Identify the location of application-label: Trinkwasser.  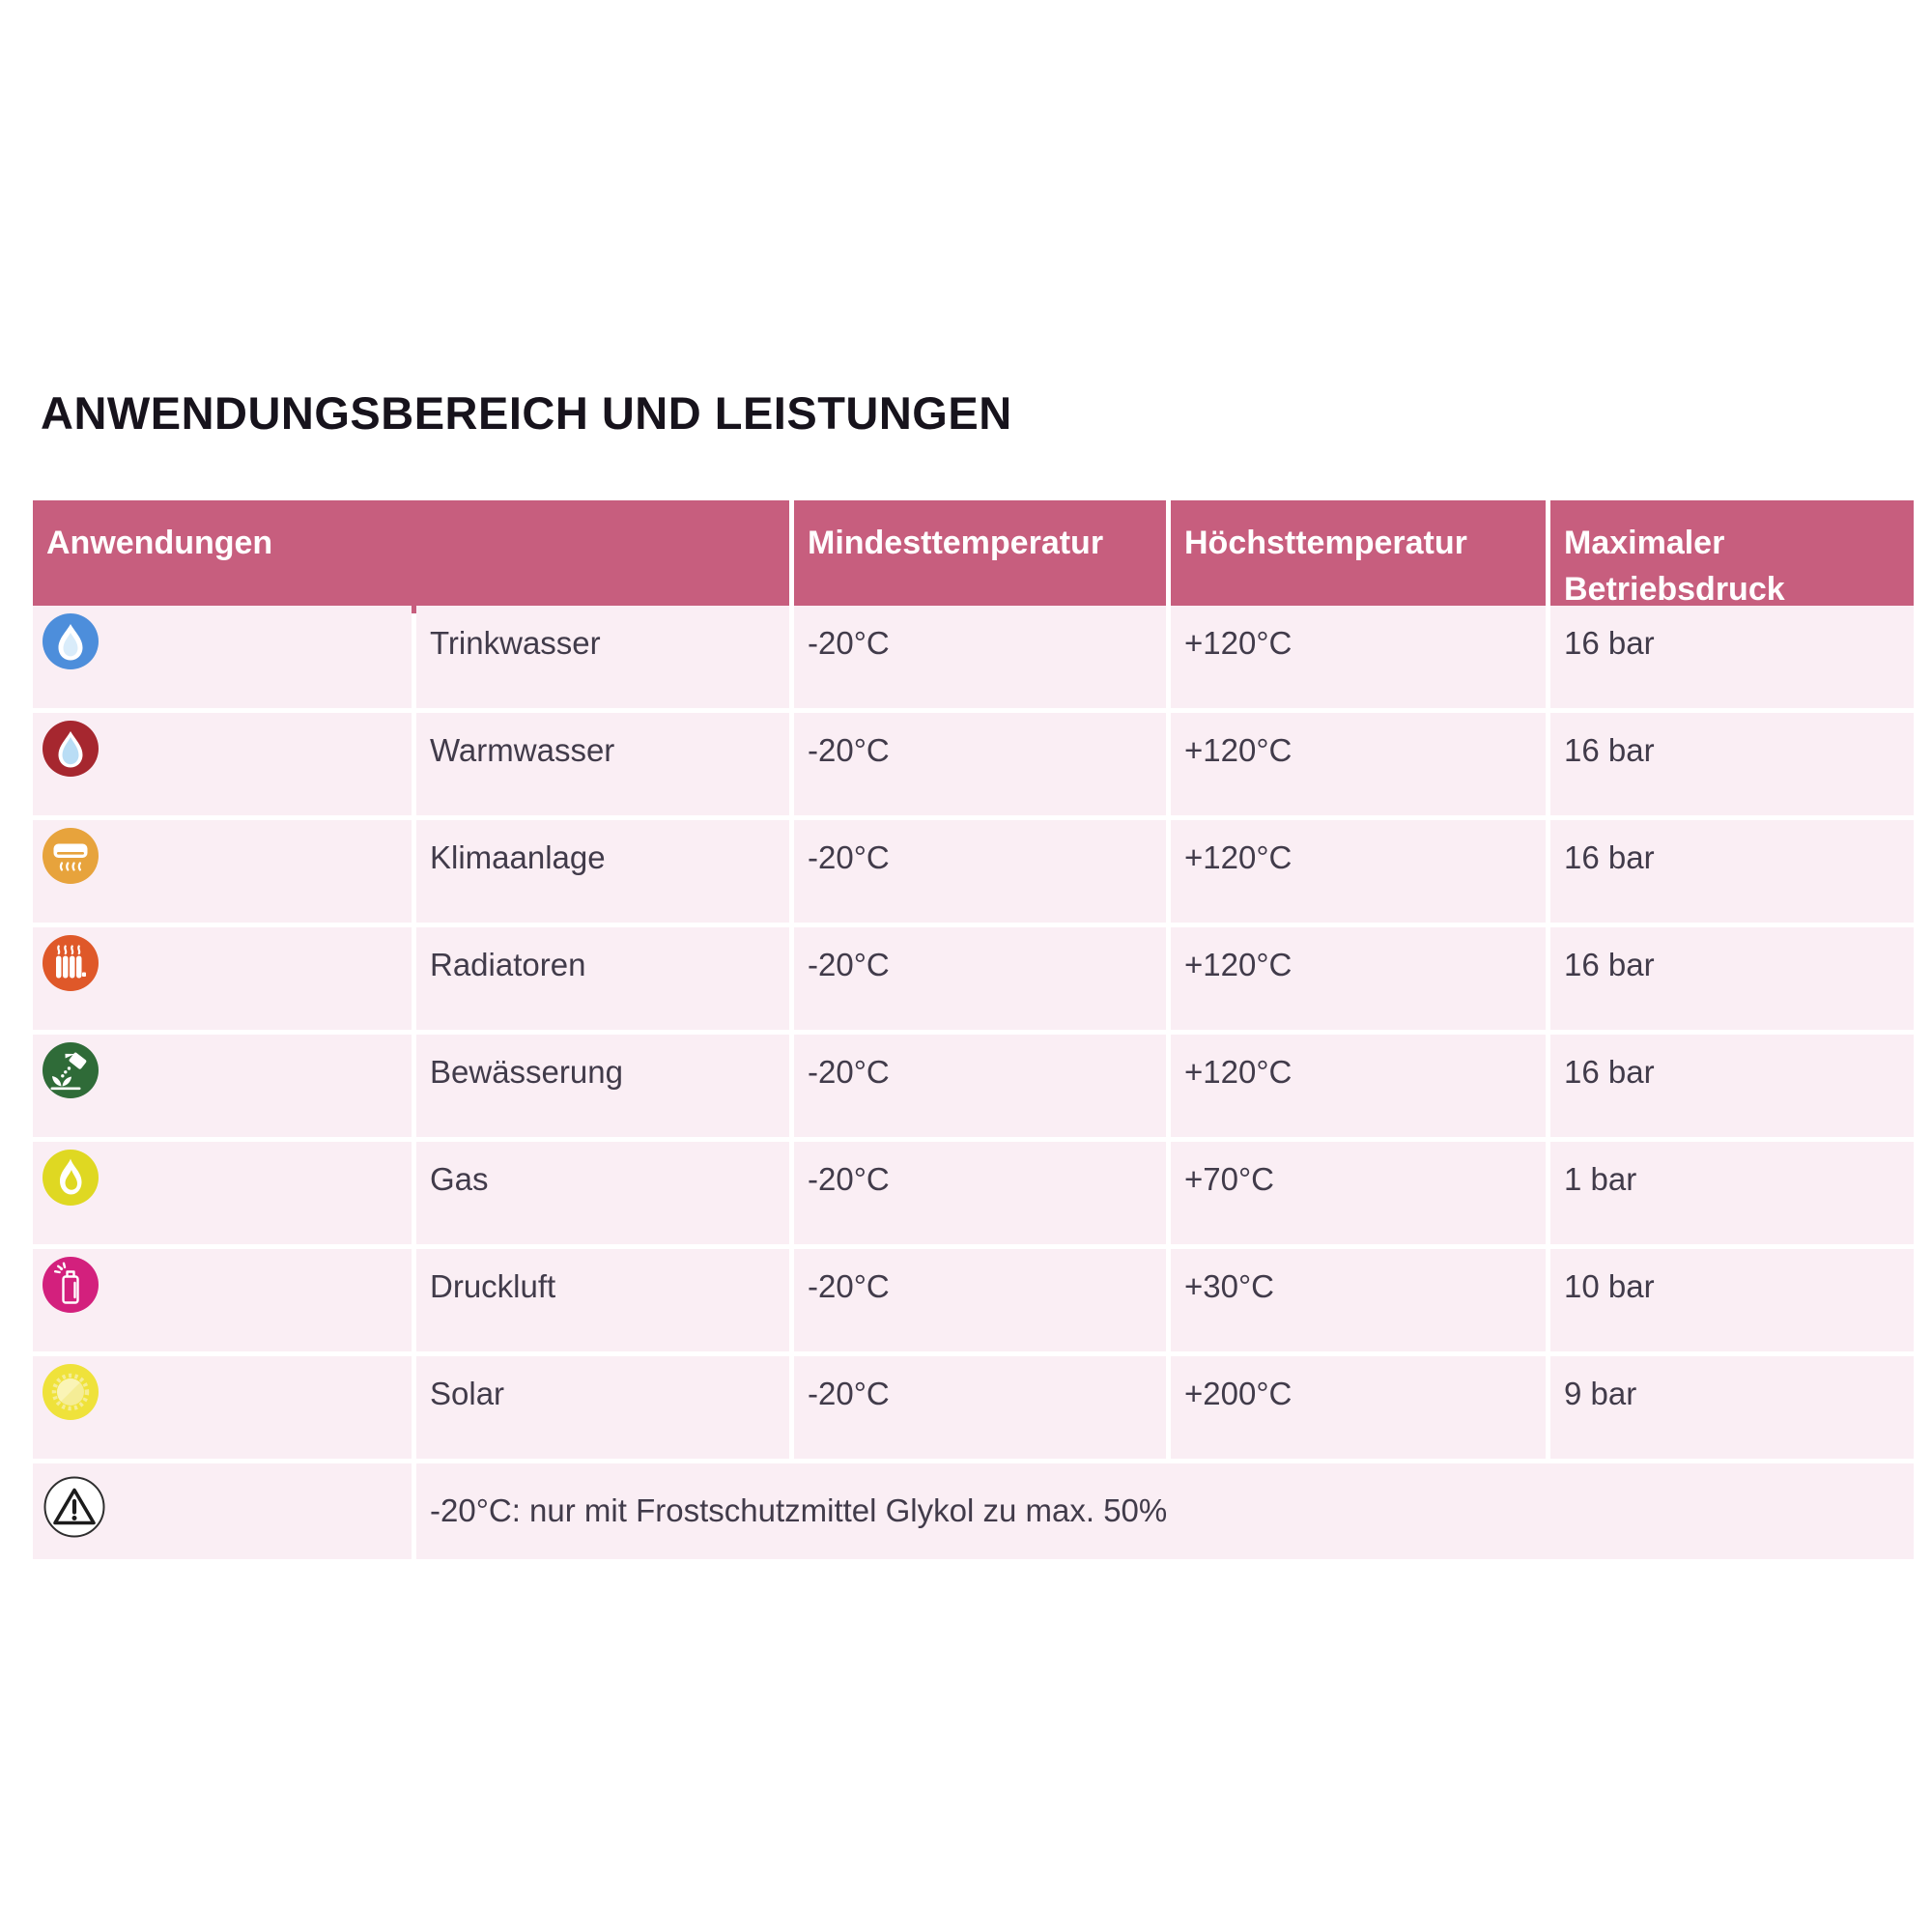
(602, 657).